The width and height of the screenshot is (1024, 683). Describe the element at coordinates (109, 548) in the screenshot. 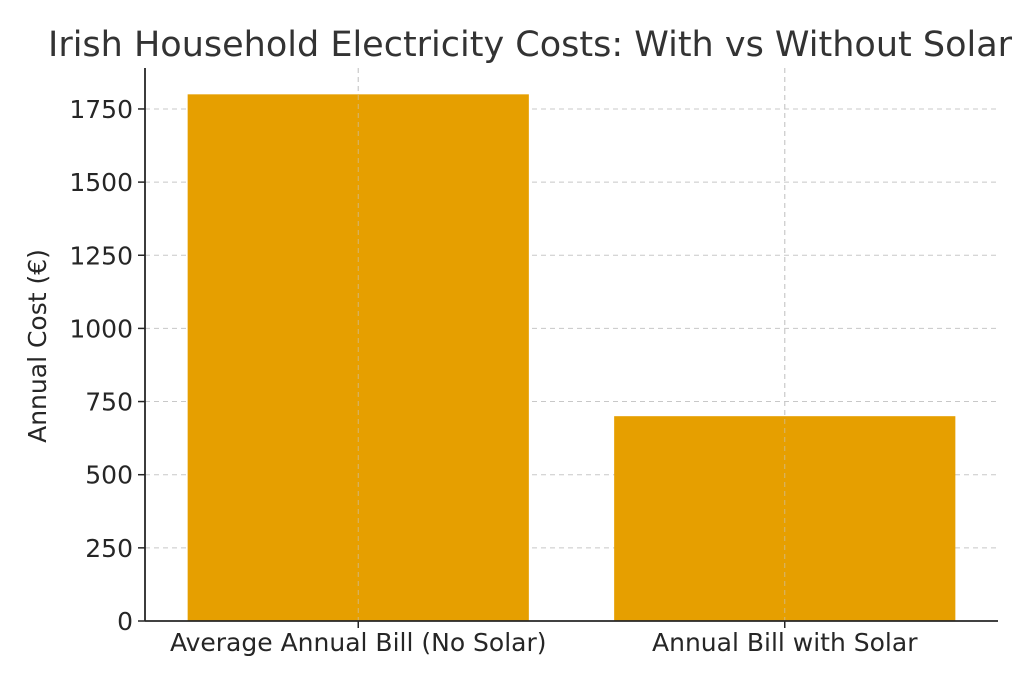

I see `y-tick-label: 250` at that location.